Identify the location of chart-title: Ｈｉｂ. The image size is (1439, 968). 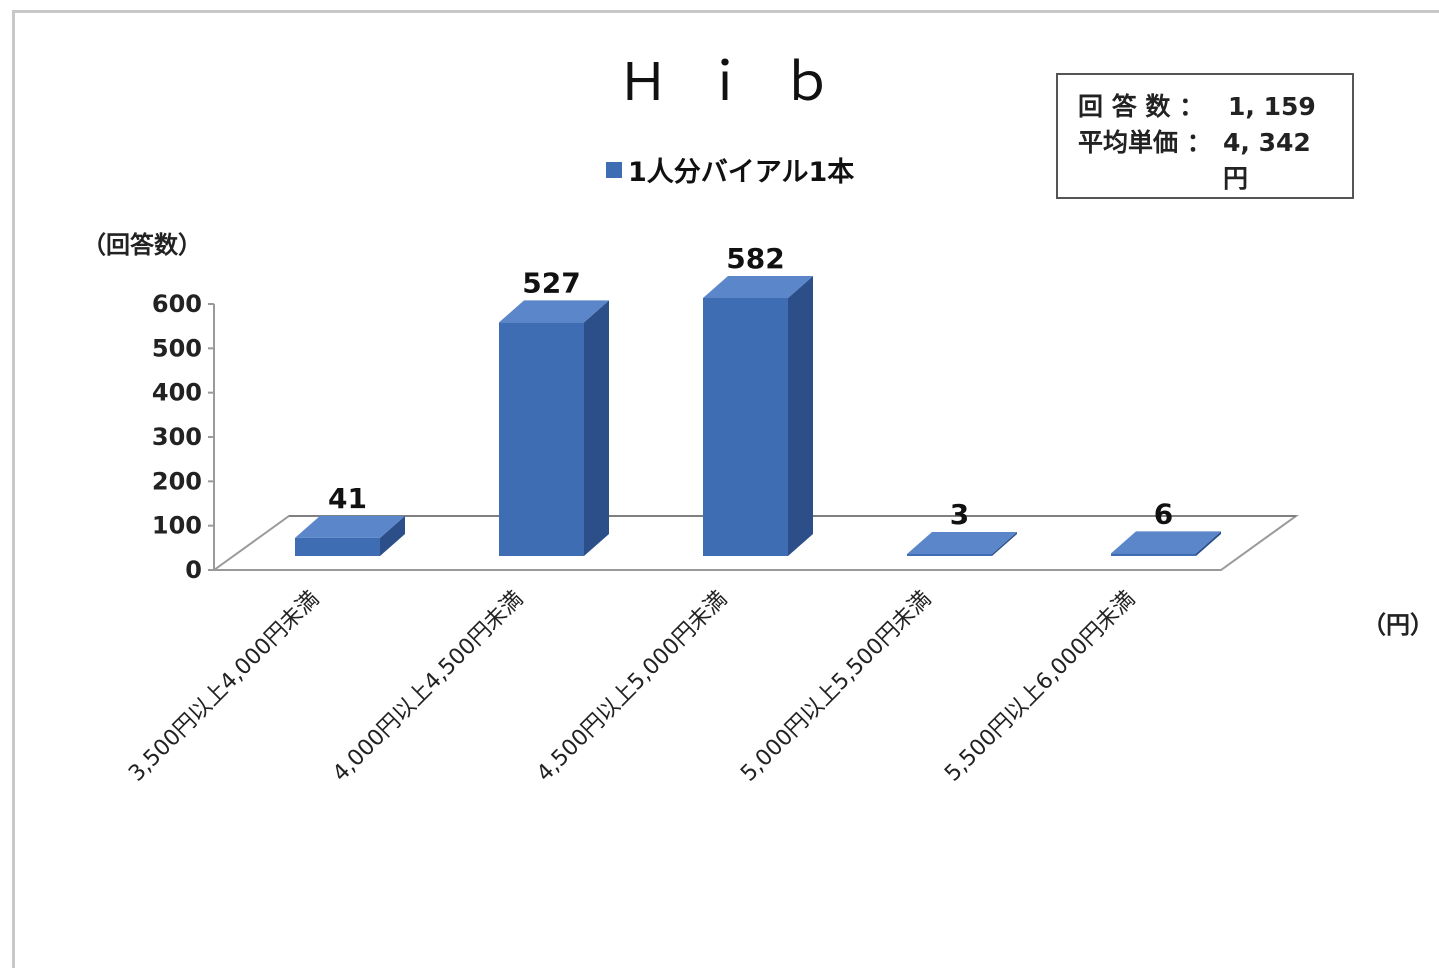
(739, 83).